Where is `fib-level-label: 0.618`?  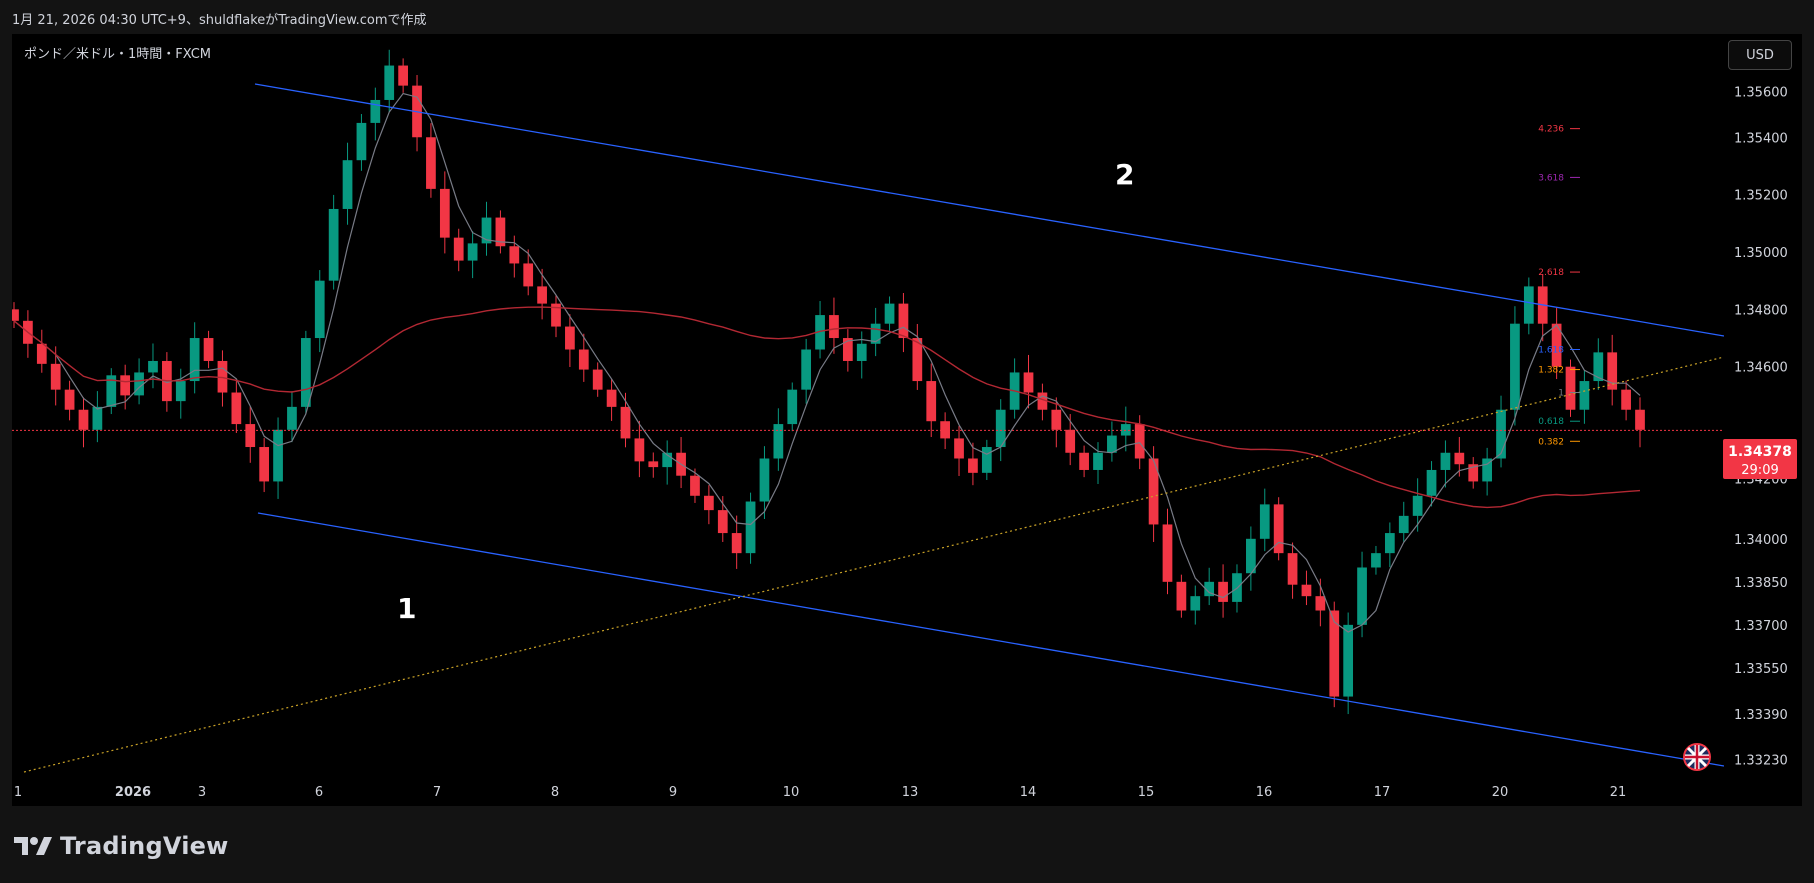 fib-level-label: 0.618 is located at coordinates (1551, 422).